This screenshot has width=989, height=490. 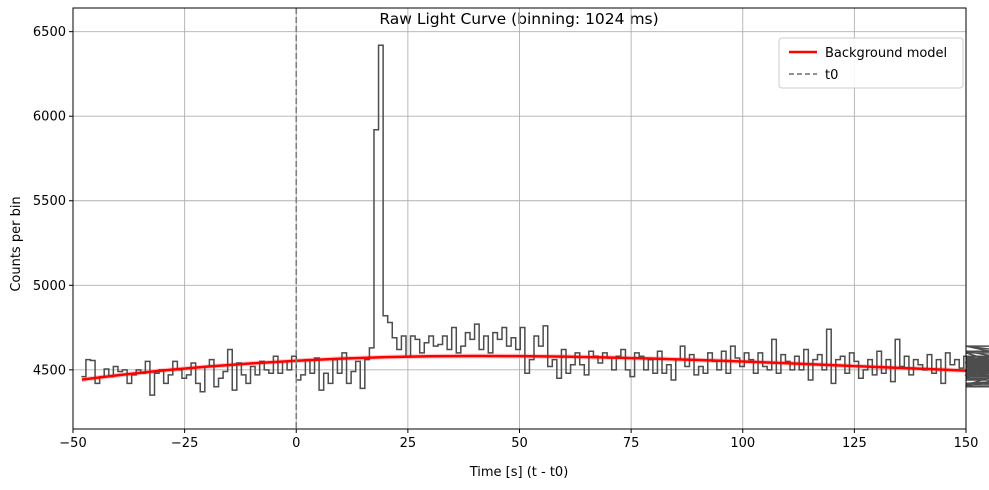 What do you see at coordinates (49, 201) in the screenshot?
I see `y-tick-label: 5500` at bounding box center [49, 201].